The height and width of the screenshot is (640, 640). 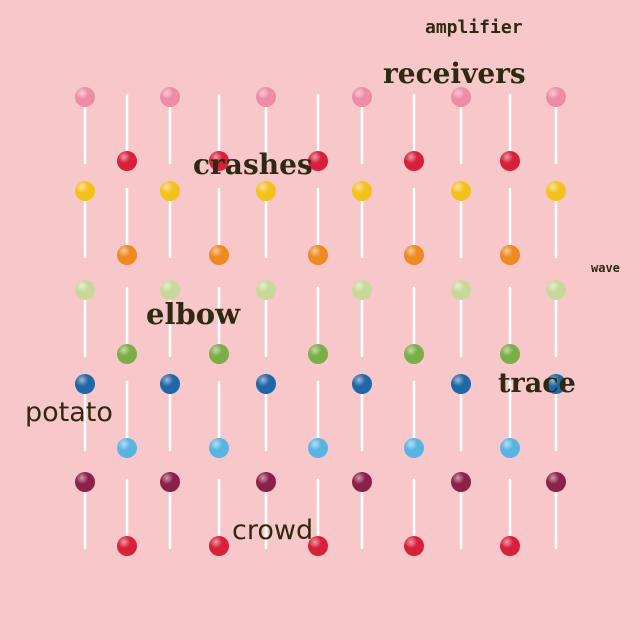 What do you see at coordinates (537, 383) in the screenshot?
I see `word-trace: trace` at bounding box center [537, 383].